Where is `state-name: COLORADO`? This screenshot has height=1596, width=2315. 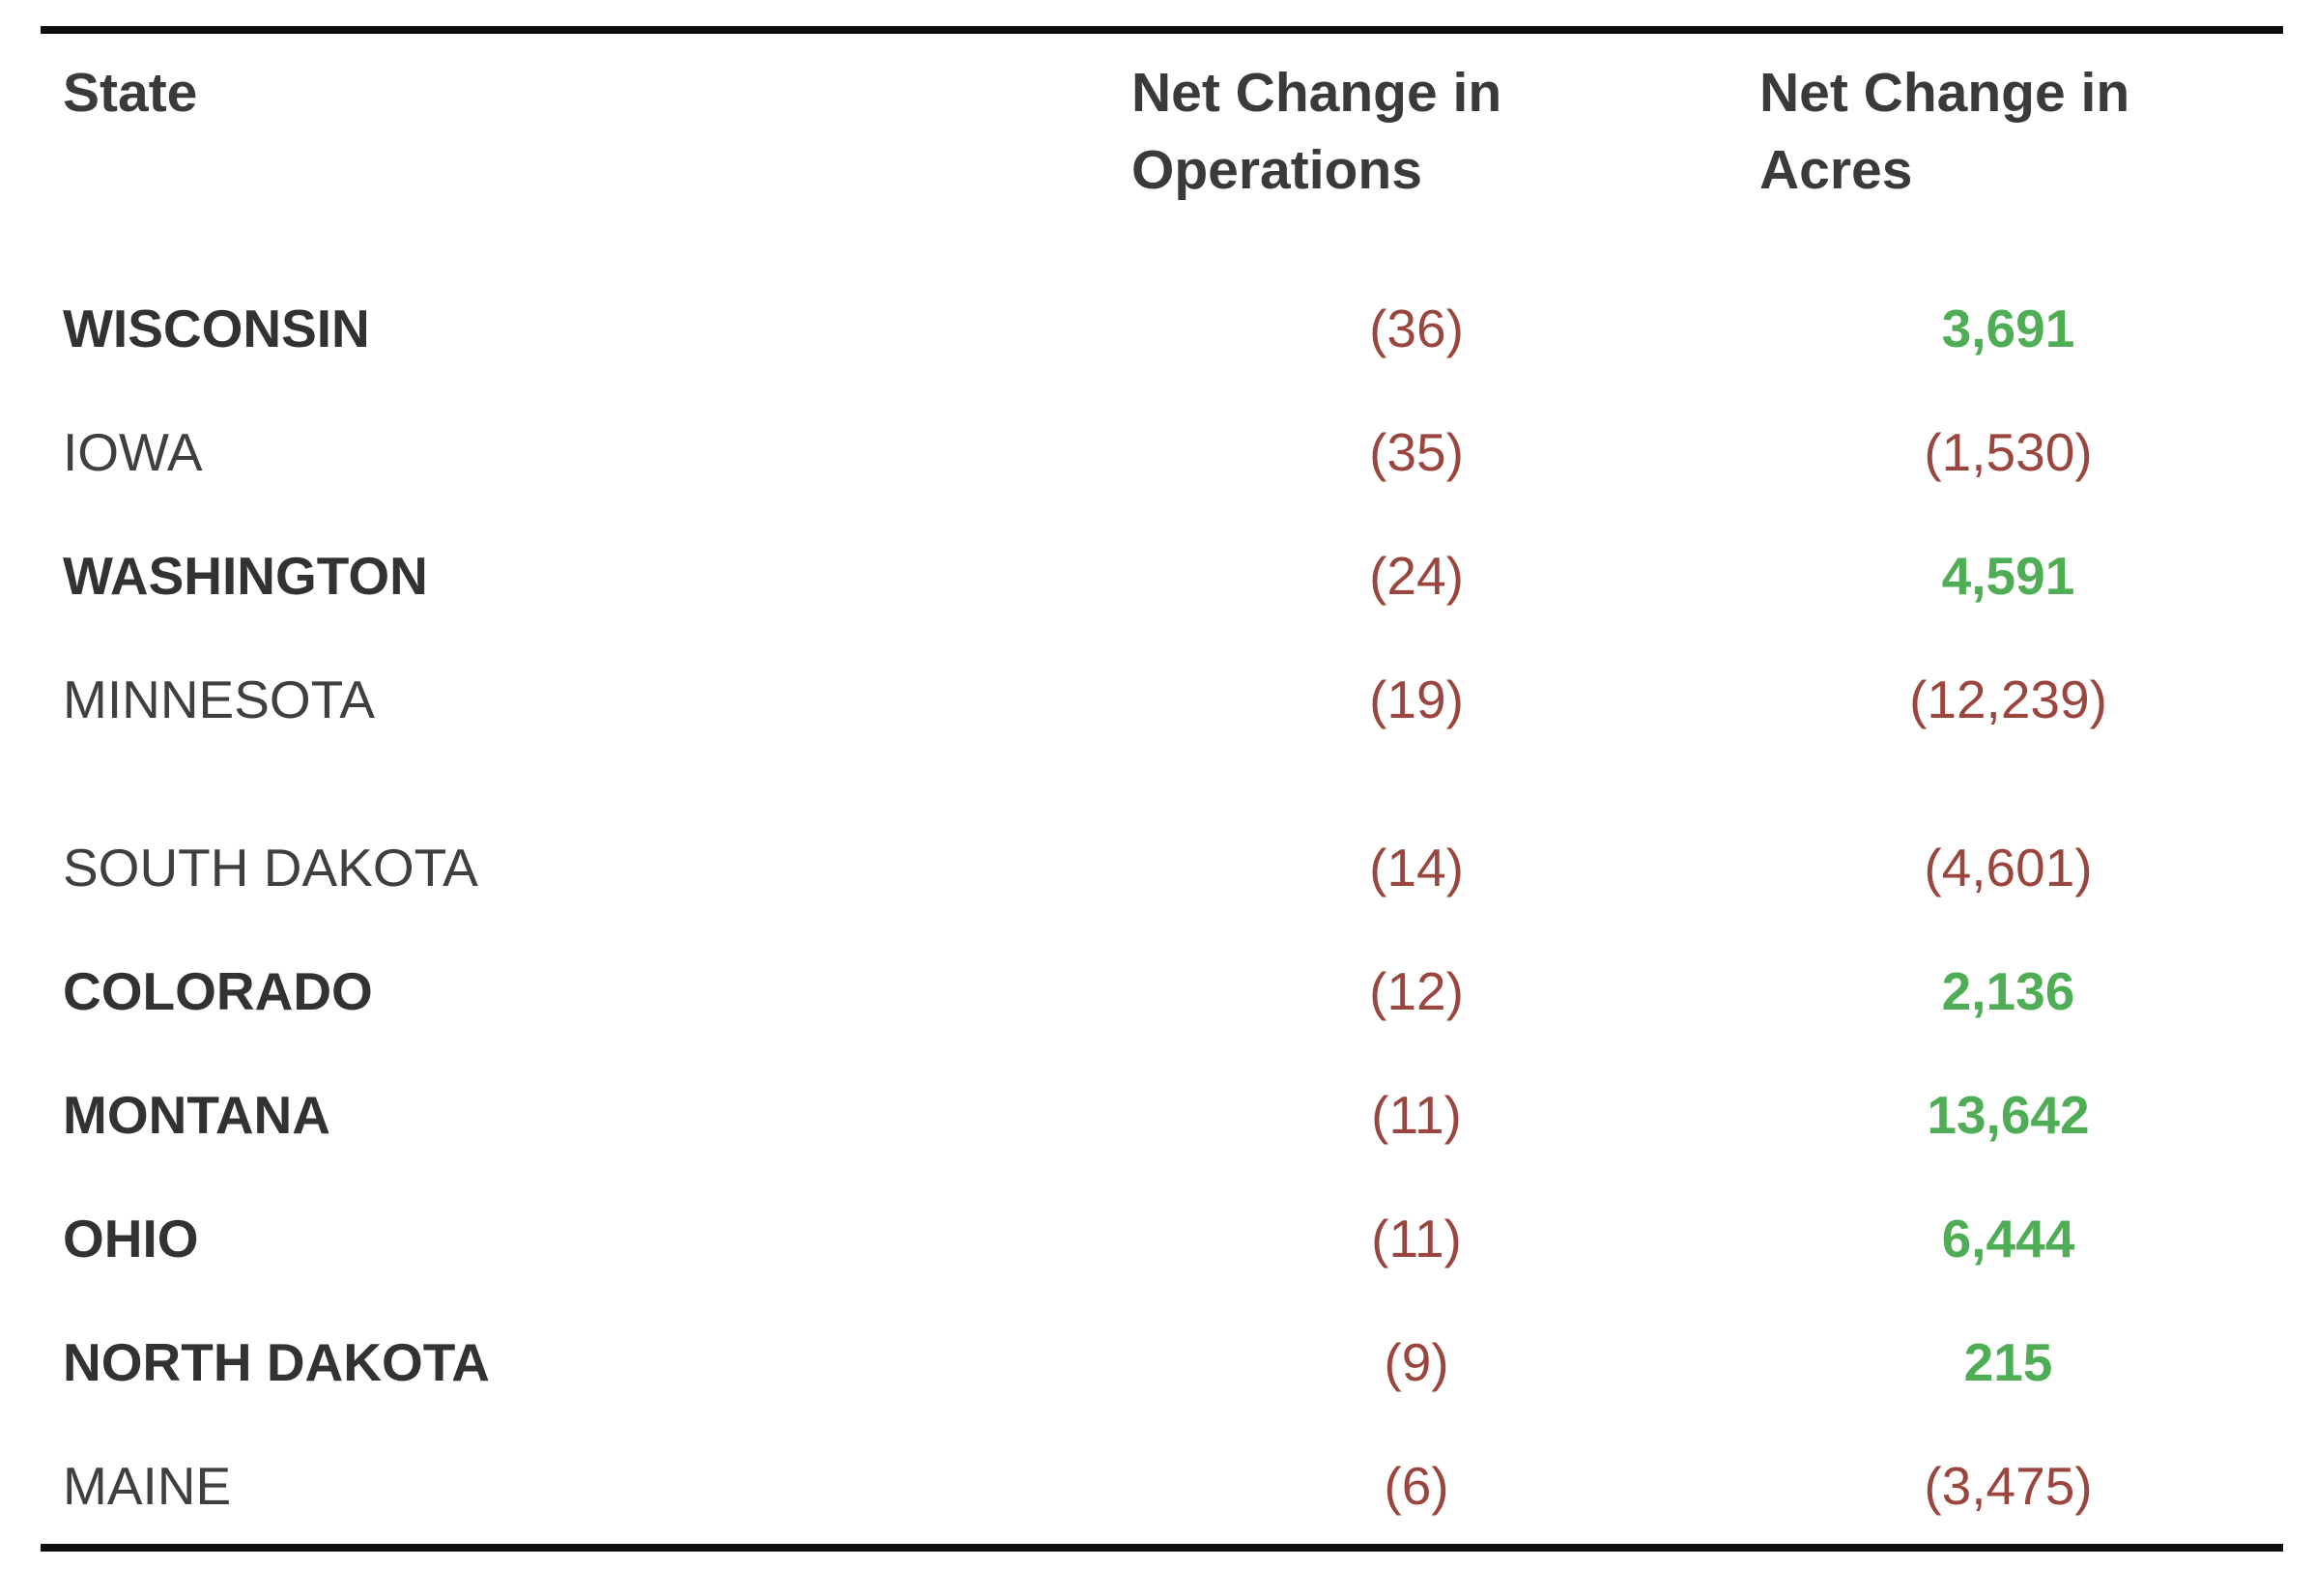
state-name: COLORADO is located at coordinates (218, 991).